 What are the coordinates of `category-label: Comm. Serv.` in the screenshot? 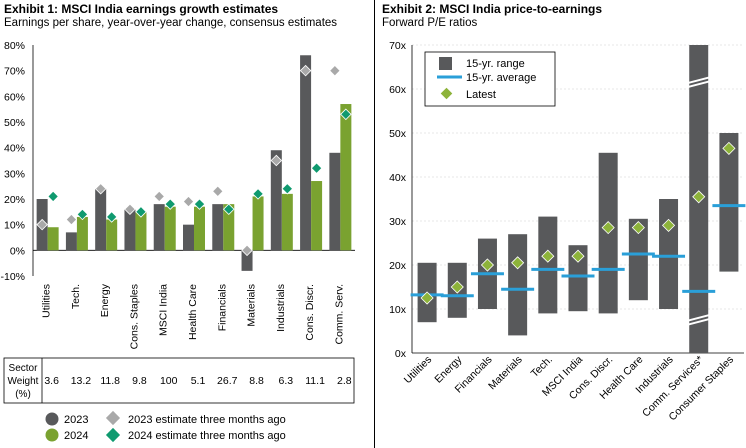 It's located at (339, 314).